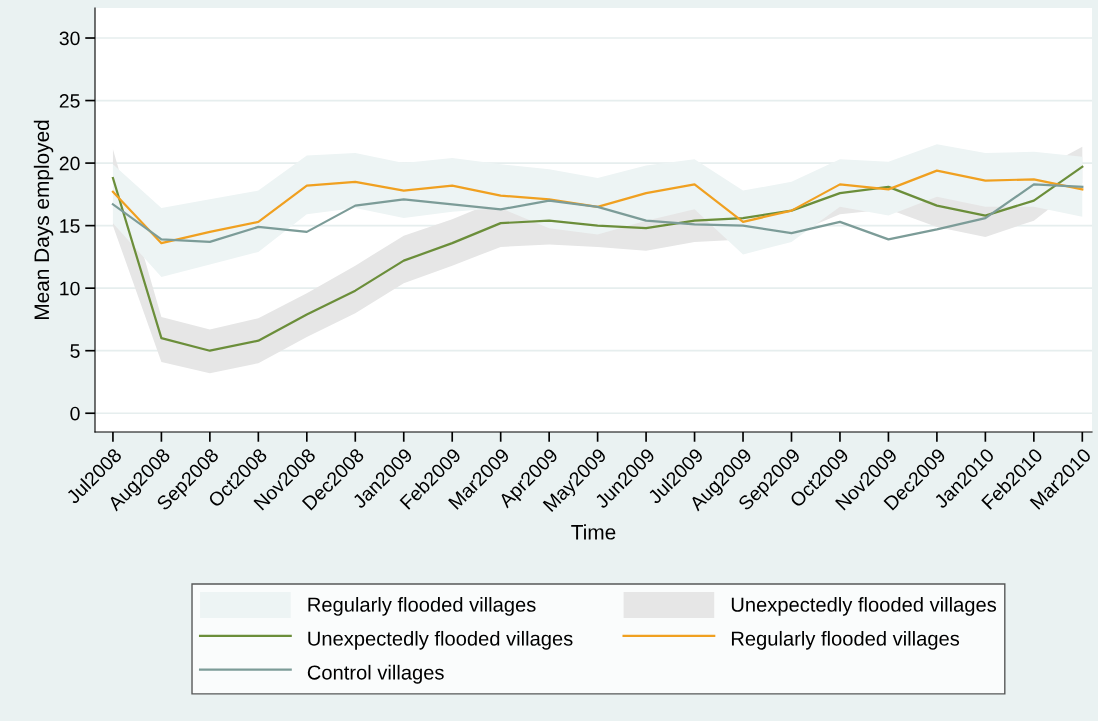 The width and height of the screenshot is (1098, 721). What do you see at coordinates (70, 226) in the screenshot?
I see `y-tick-label: 15` at bounding box center [70, 226].